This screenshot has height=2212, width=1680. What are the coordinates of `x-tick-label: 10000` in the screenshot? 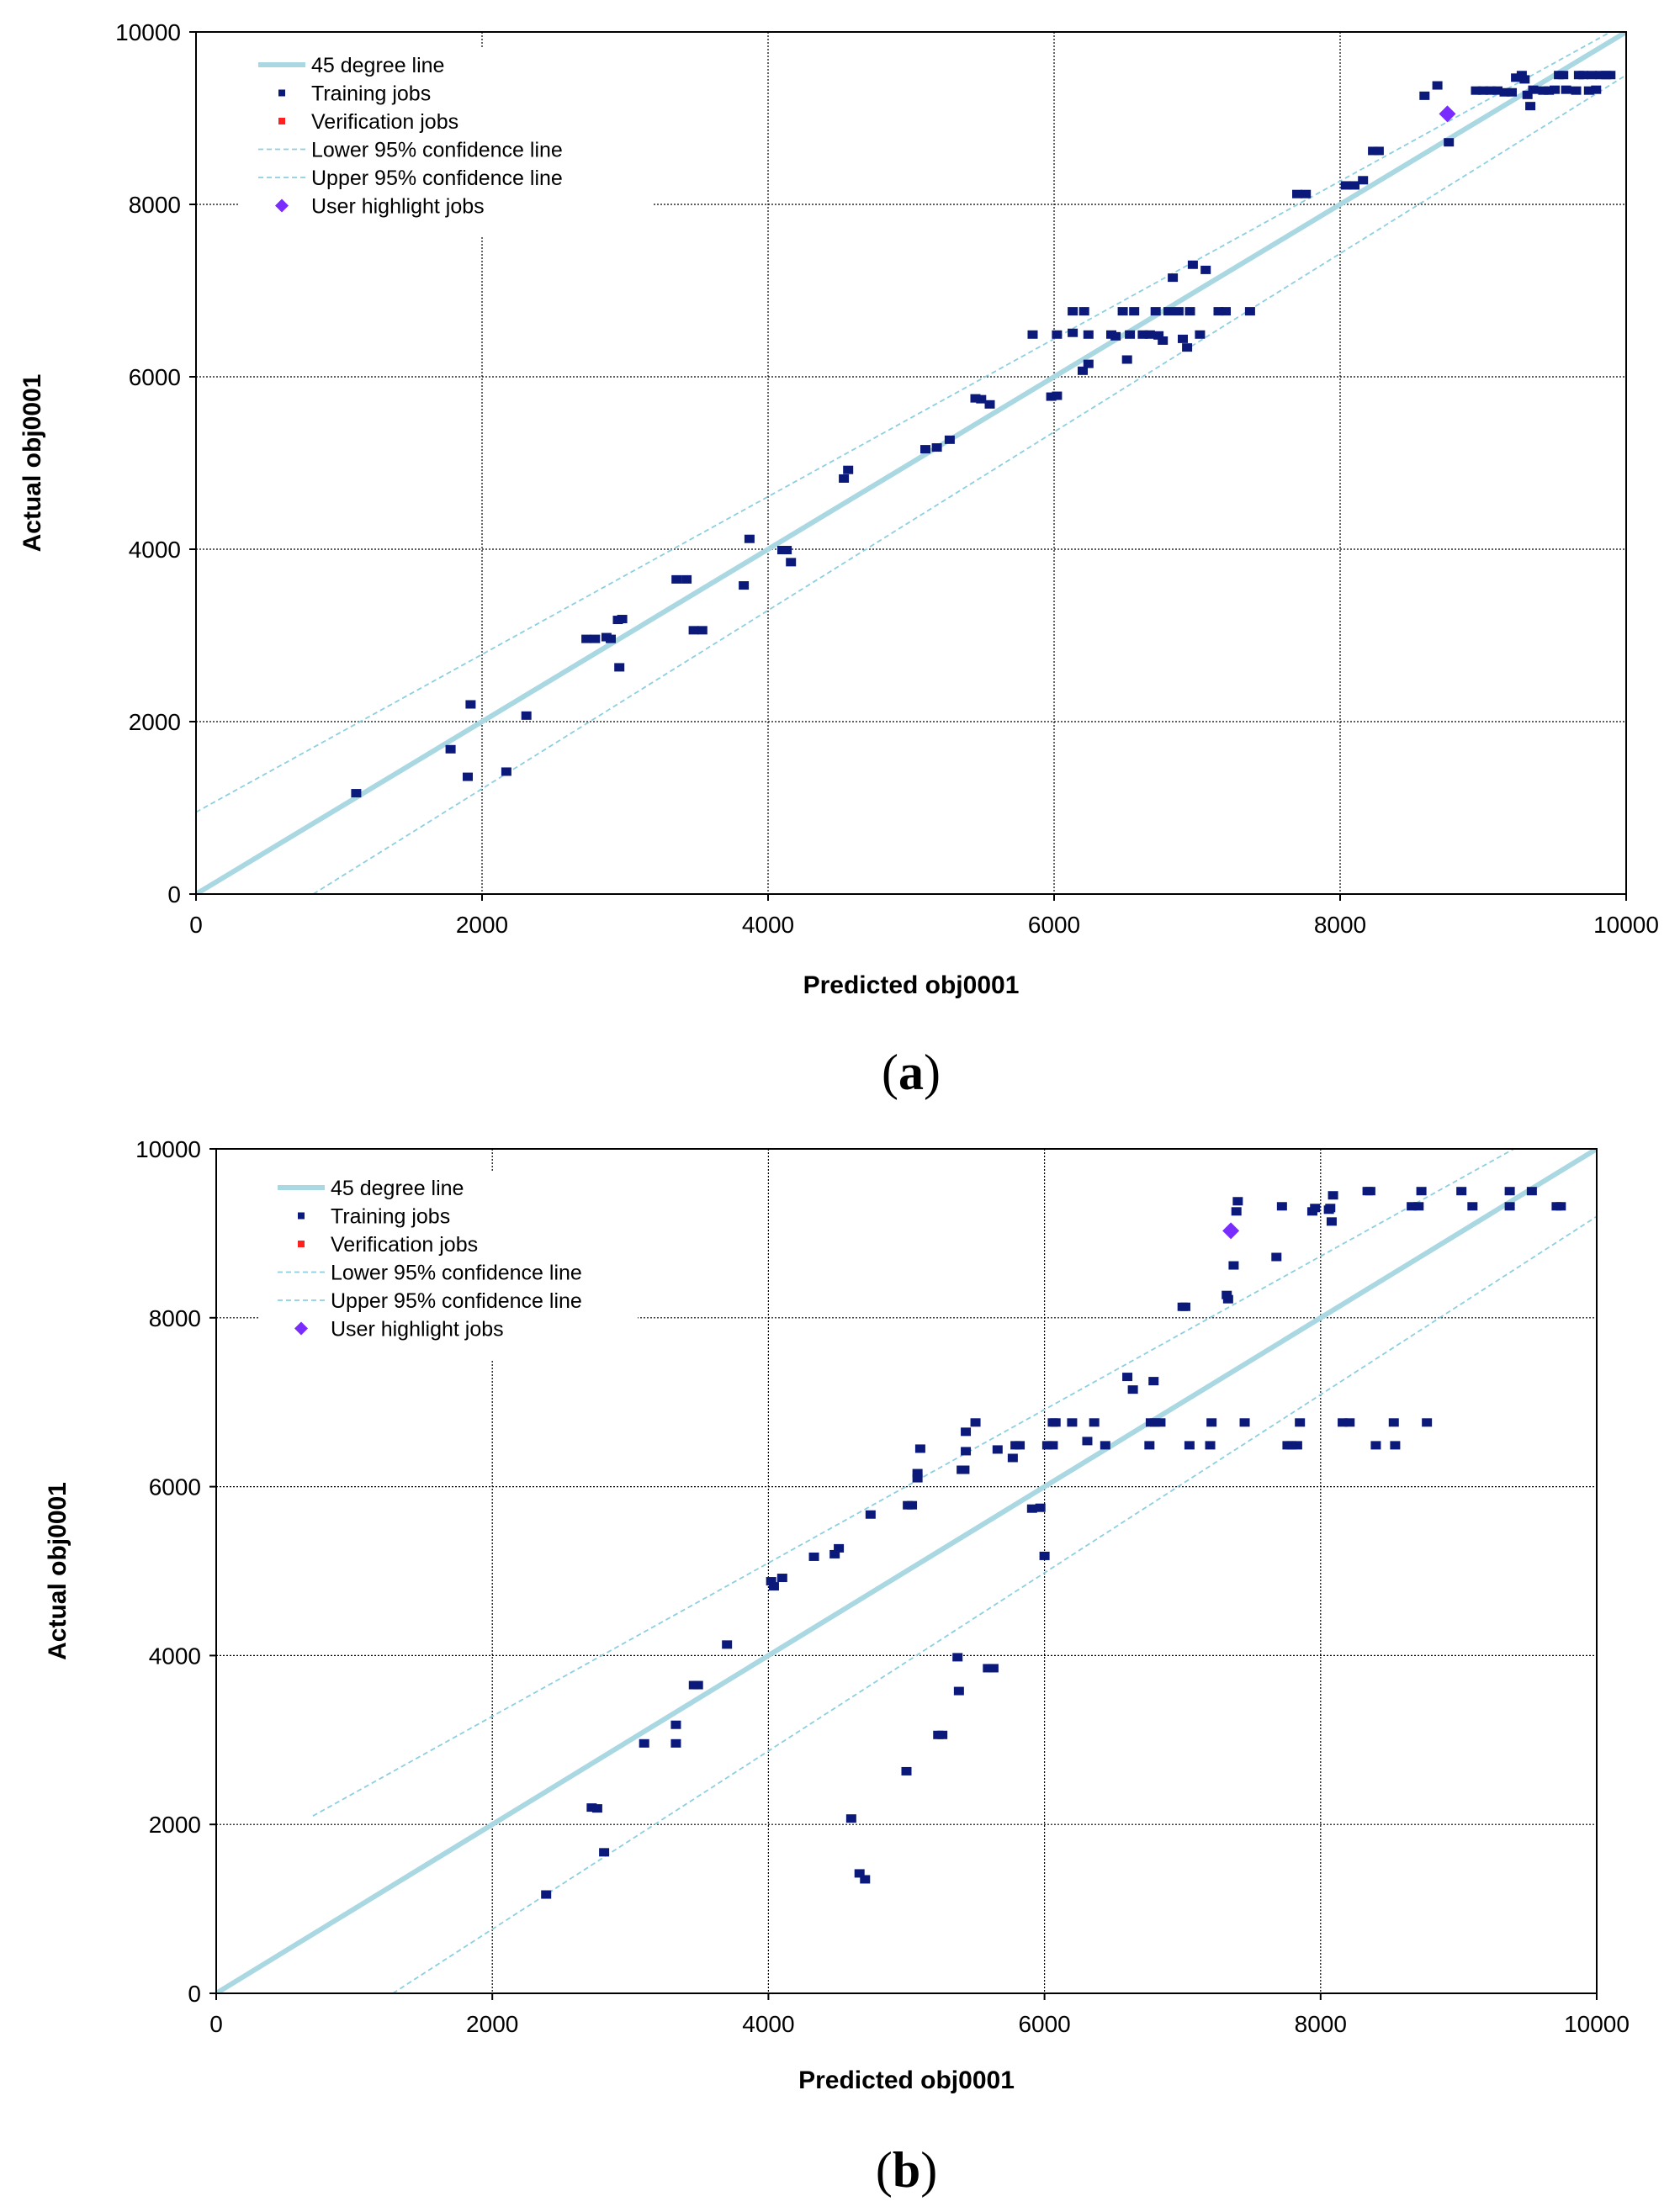 It's located at (1626, 925).